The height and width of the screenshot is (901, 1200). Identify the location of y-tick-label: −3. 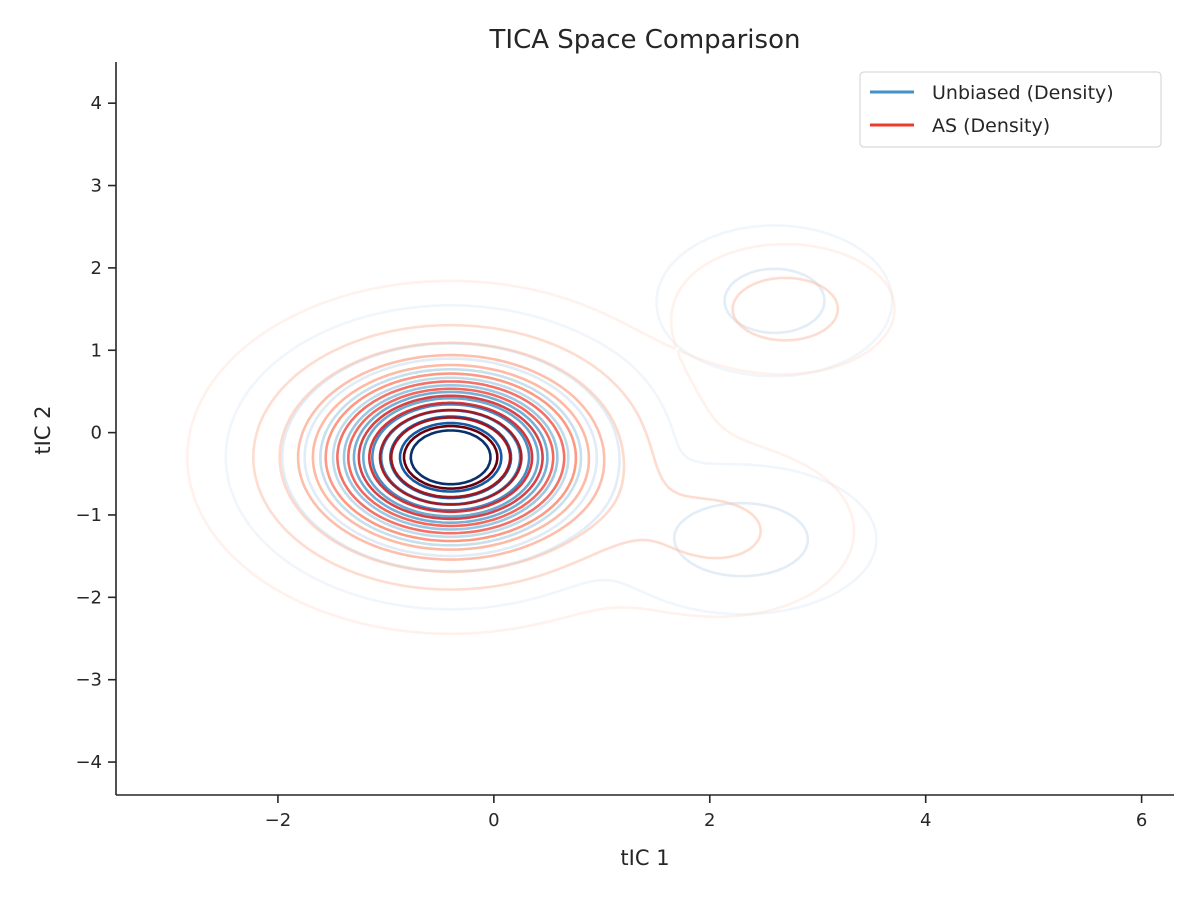
(88, 680).